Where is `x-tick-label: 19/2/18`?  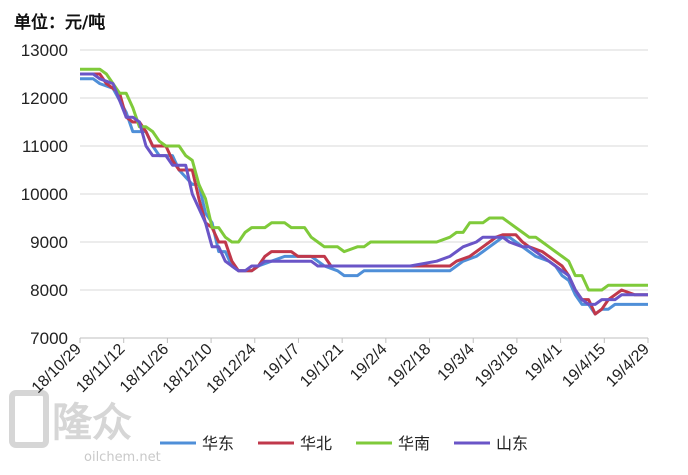 x-tick-label: 19/2/18 is located at coordinates (410, 366).